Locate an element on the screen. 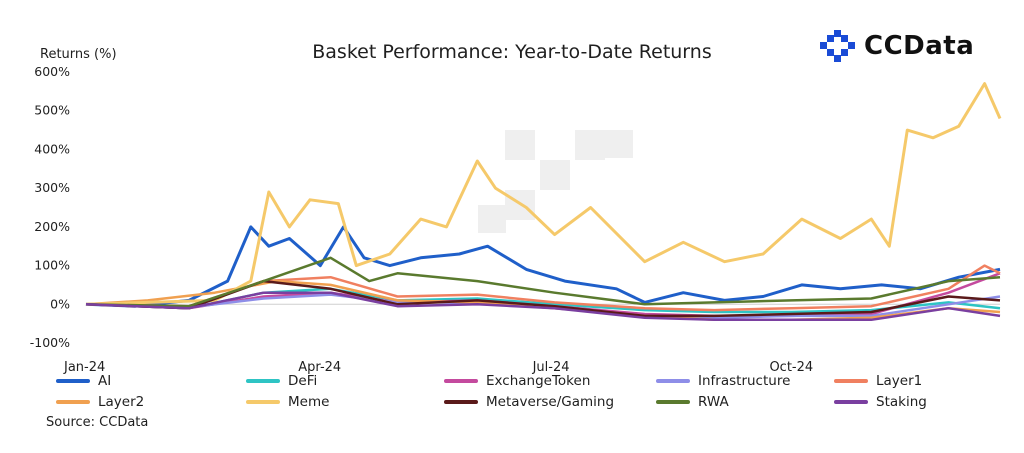 Image resolution: width=1024 pixels, height=453 pixels. y-tick-label: -100% is located at coordinates (50, 342).